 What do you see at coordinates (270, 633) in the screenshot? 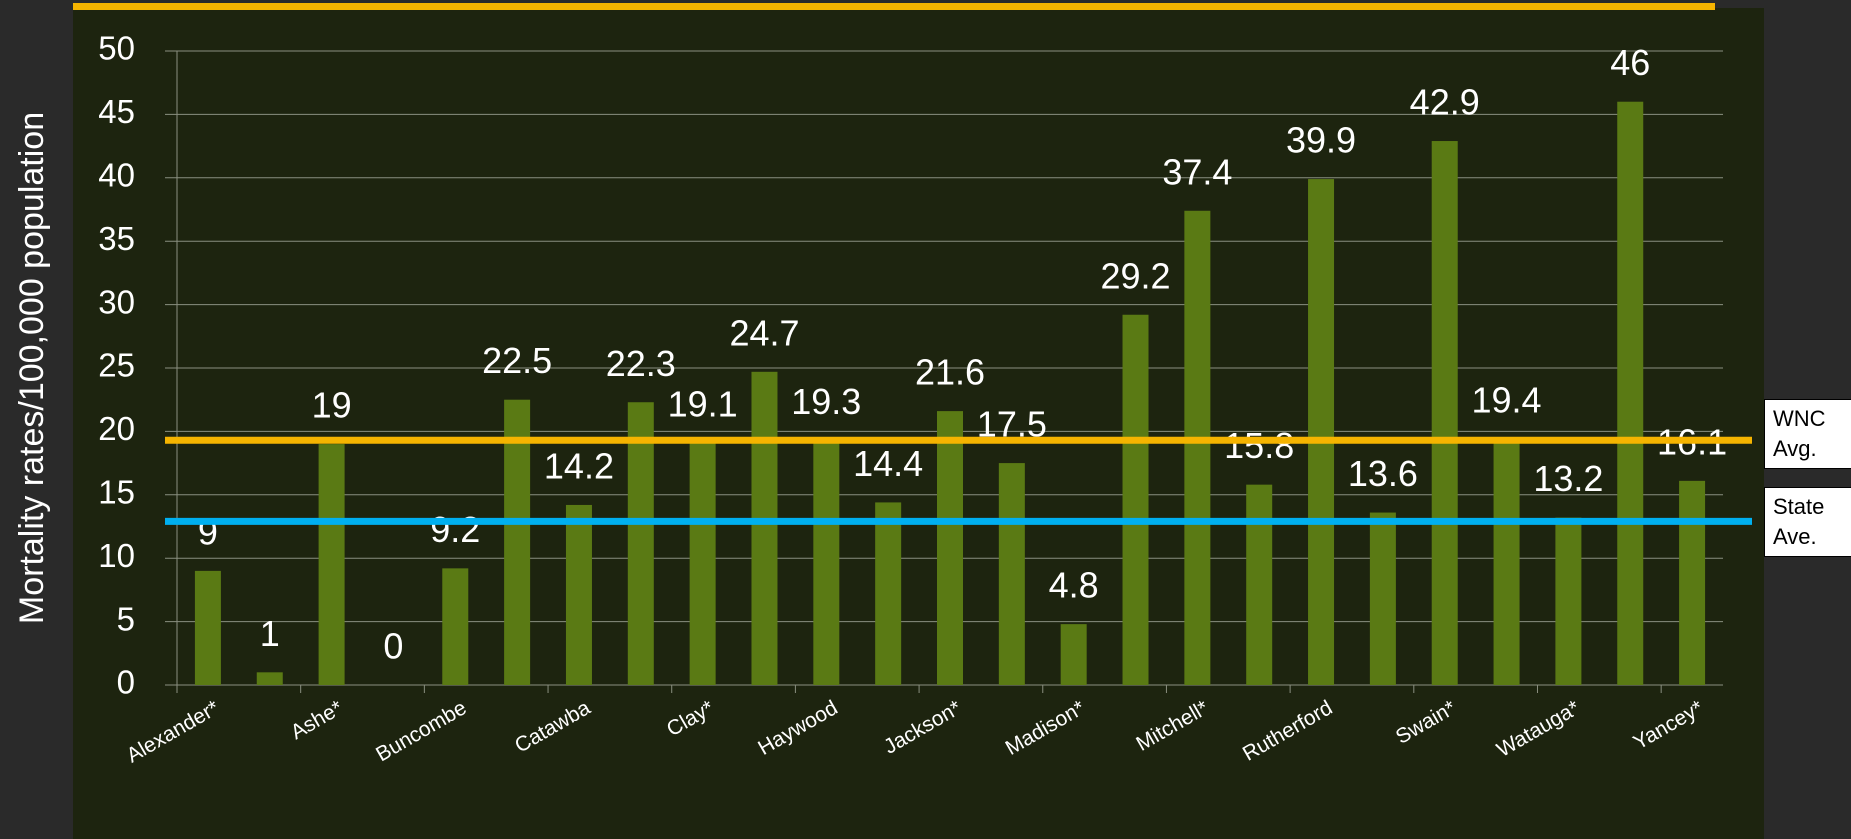
I see `value-label: 1` at bounding box center [270, 633].